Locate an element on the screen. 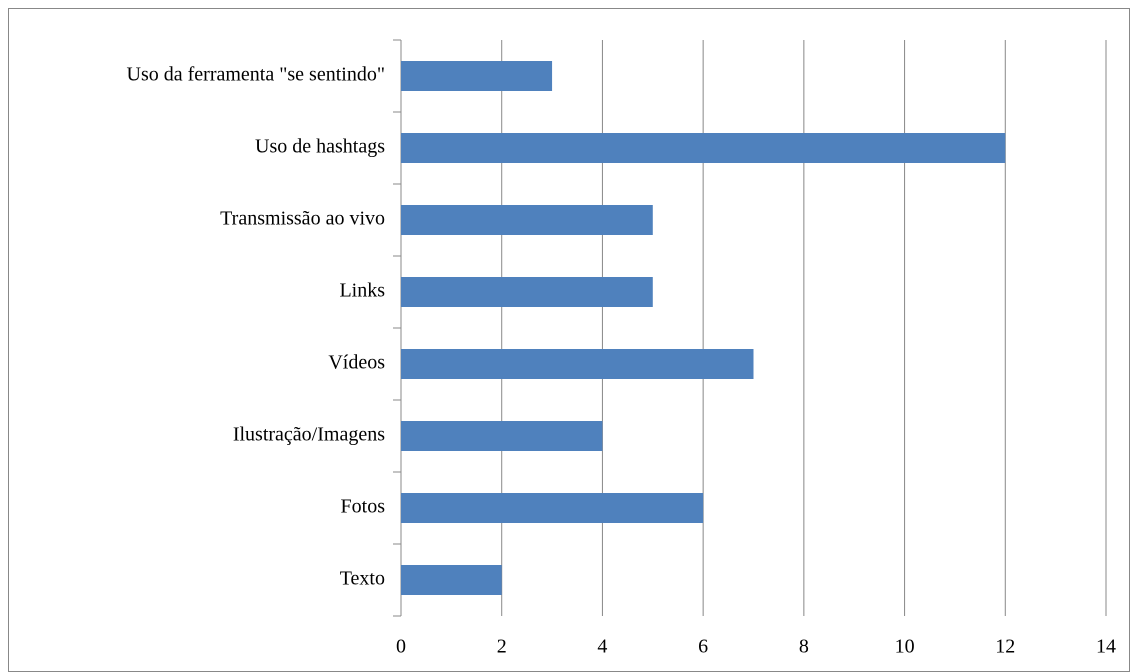  x-tick-label: 12 is located at coordinates (1005, 647).